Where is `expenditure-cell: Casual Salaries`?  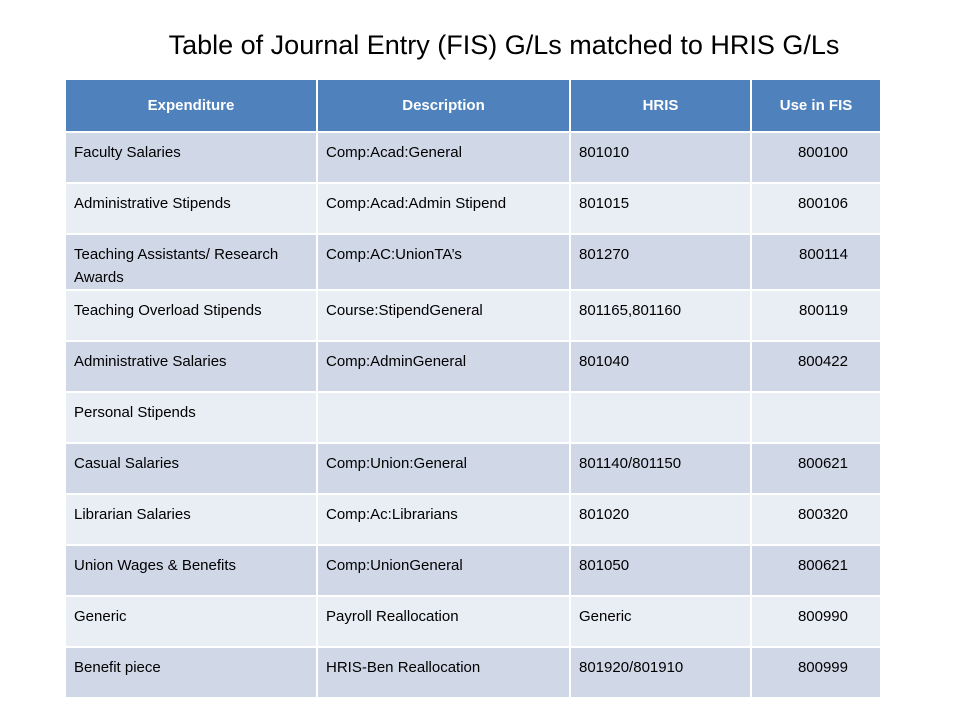 expenditure-cell: Casual Salaries is located at coordinates (191, 468).